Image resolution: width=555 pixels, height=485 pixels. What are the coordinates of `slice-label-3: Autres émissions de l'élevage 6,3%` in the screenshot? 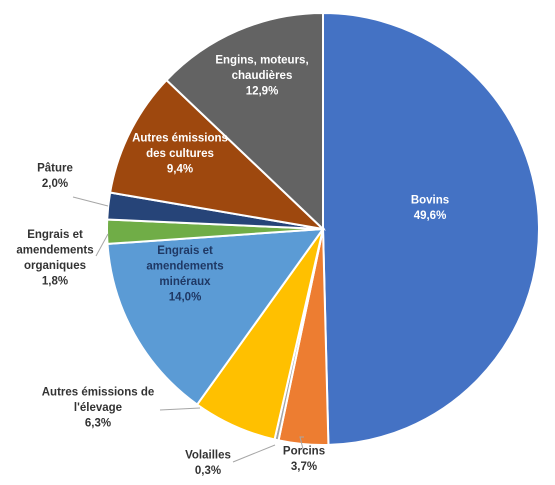 It's located at (98, 408).